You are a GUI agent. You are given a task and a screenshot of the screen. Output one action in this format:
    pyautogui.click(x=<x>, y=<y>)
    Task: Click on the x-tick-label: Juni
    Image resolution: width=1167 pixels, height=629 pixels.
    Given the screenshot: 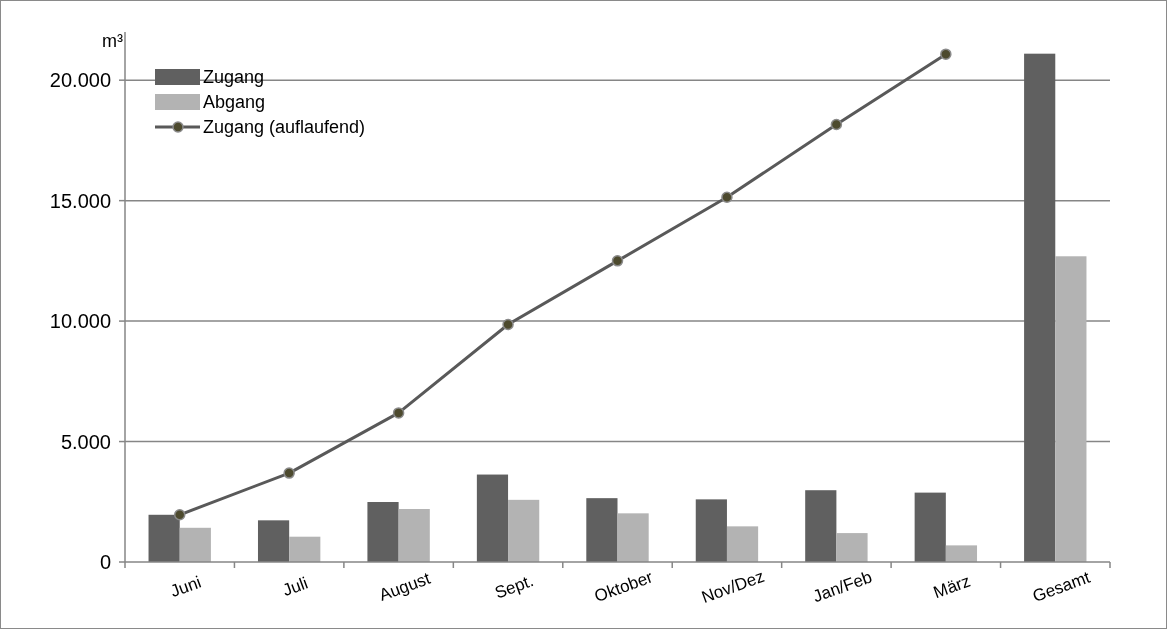 What is the action you would take?
    pyautogui.click(x=185, y=587)
    